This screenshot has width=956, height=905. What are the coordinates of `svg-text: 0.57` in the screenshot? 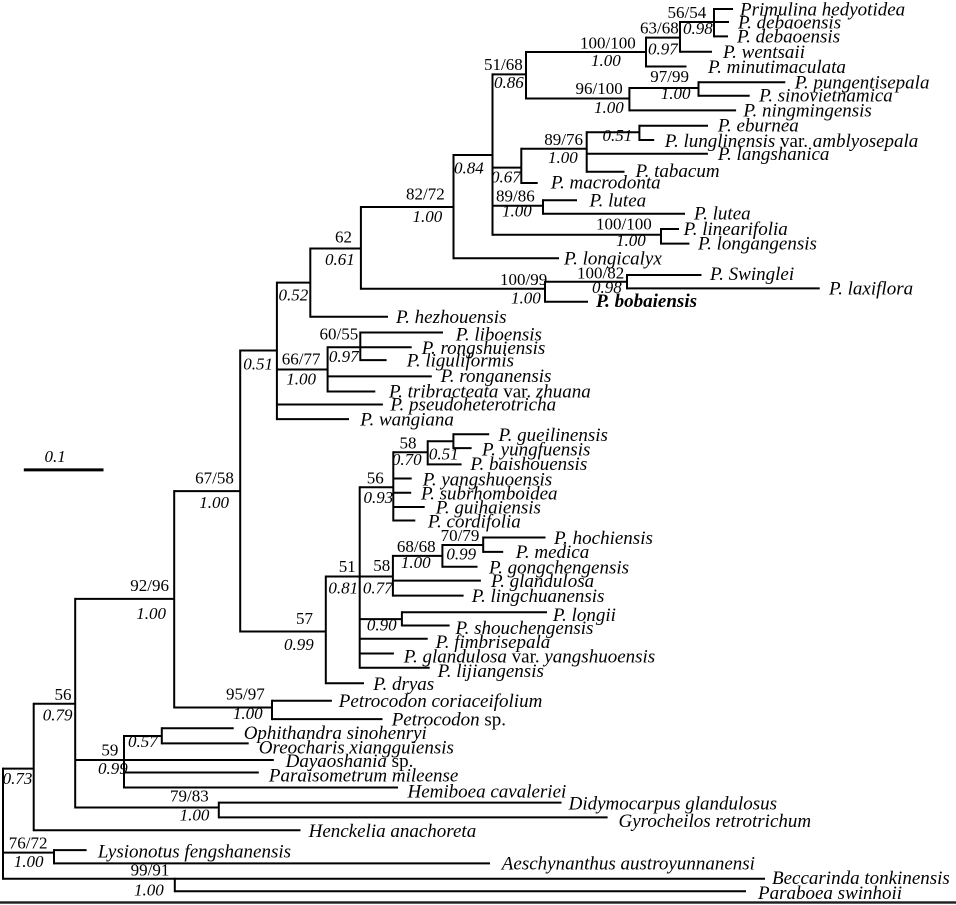 It's located at (143, 741).